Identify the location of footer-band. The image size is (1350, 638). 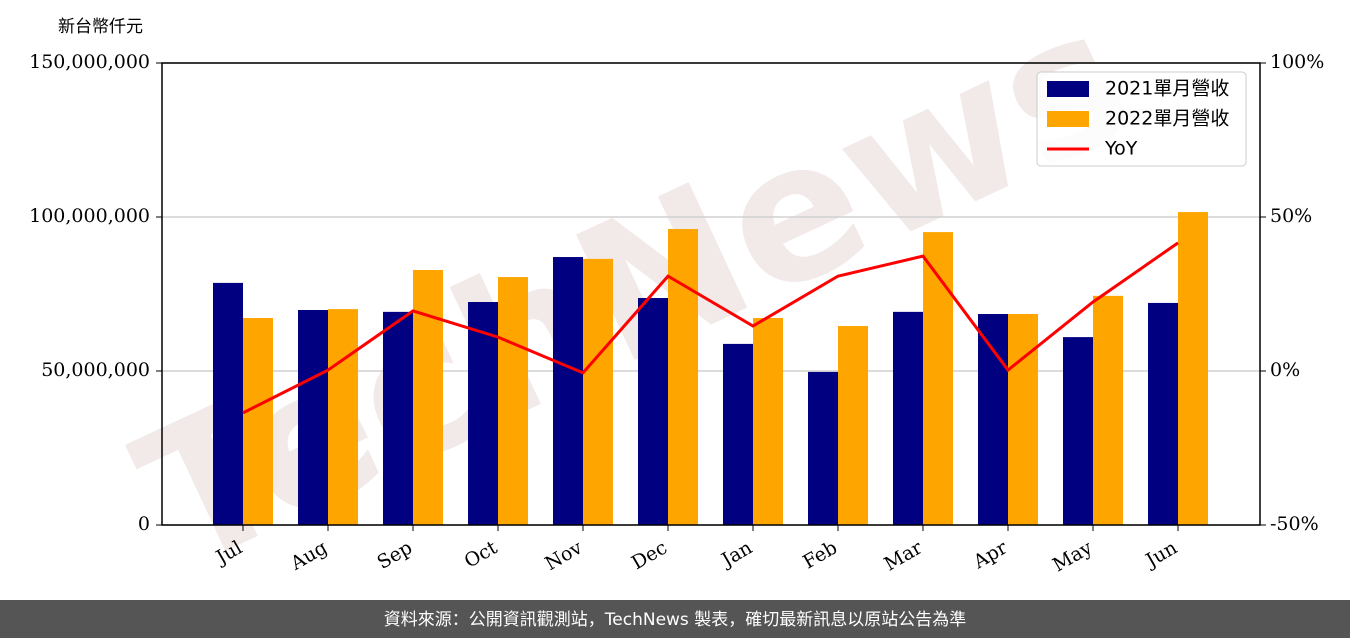
(675, 619).